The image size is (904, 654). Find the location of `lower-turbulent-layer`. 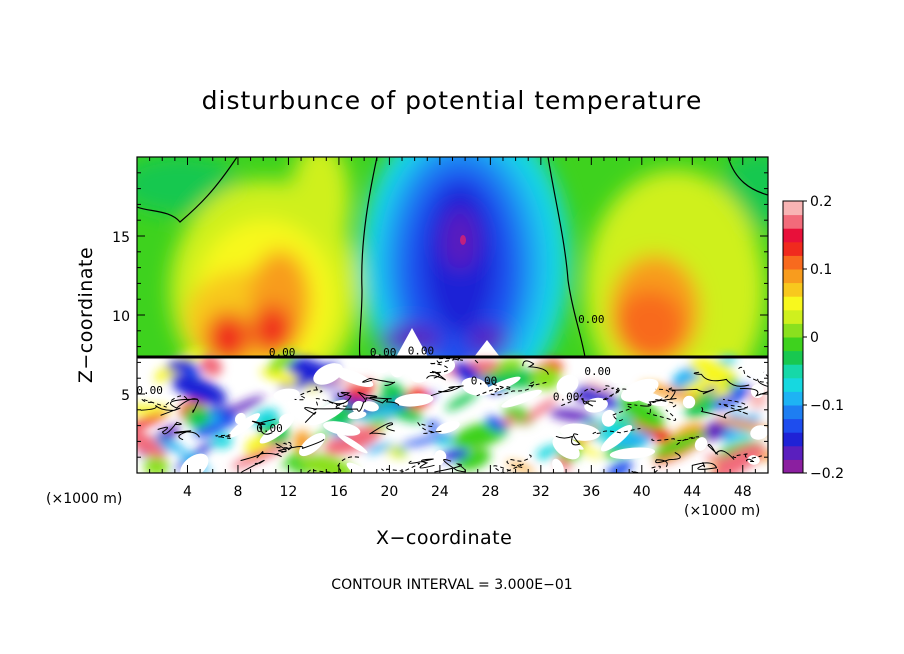

lower-turbulent-layer is located at coordinates (452, 410).